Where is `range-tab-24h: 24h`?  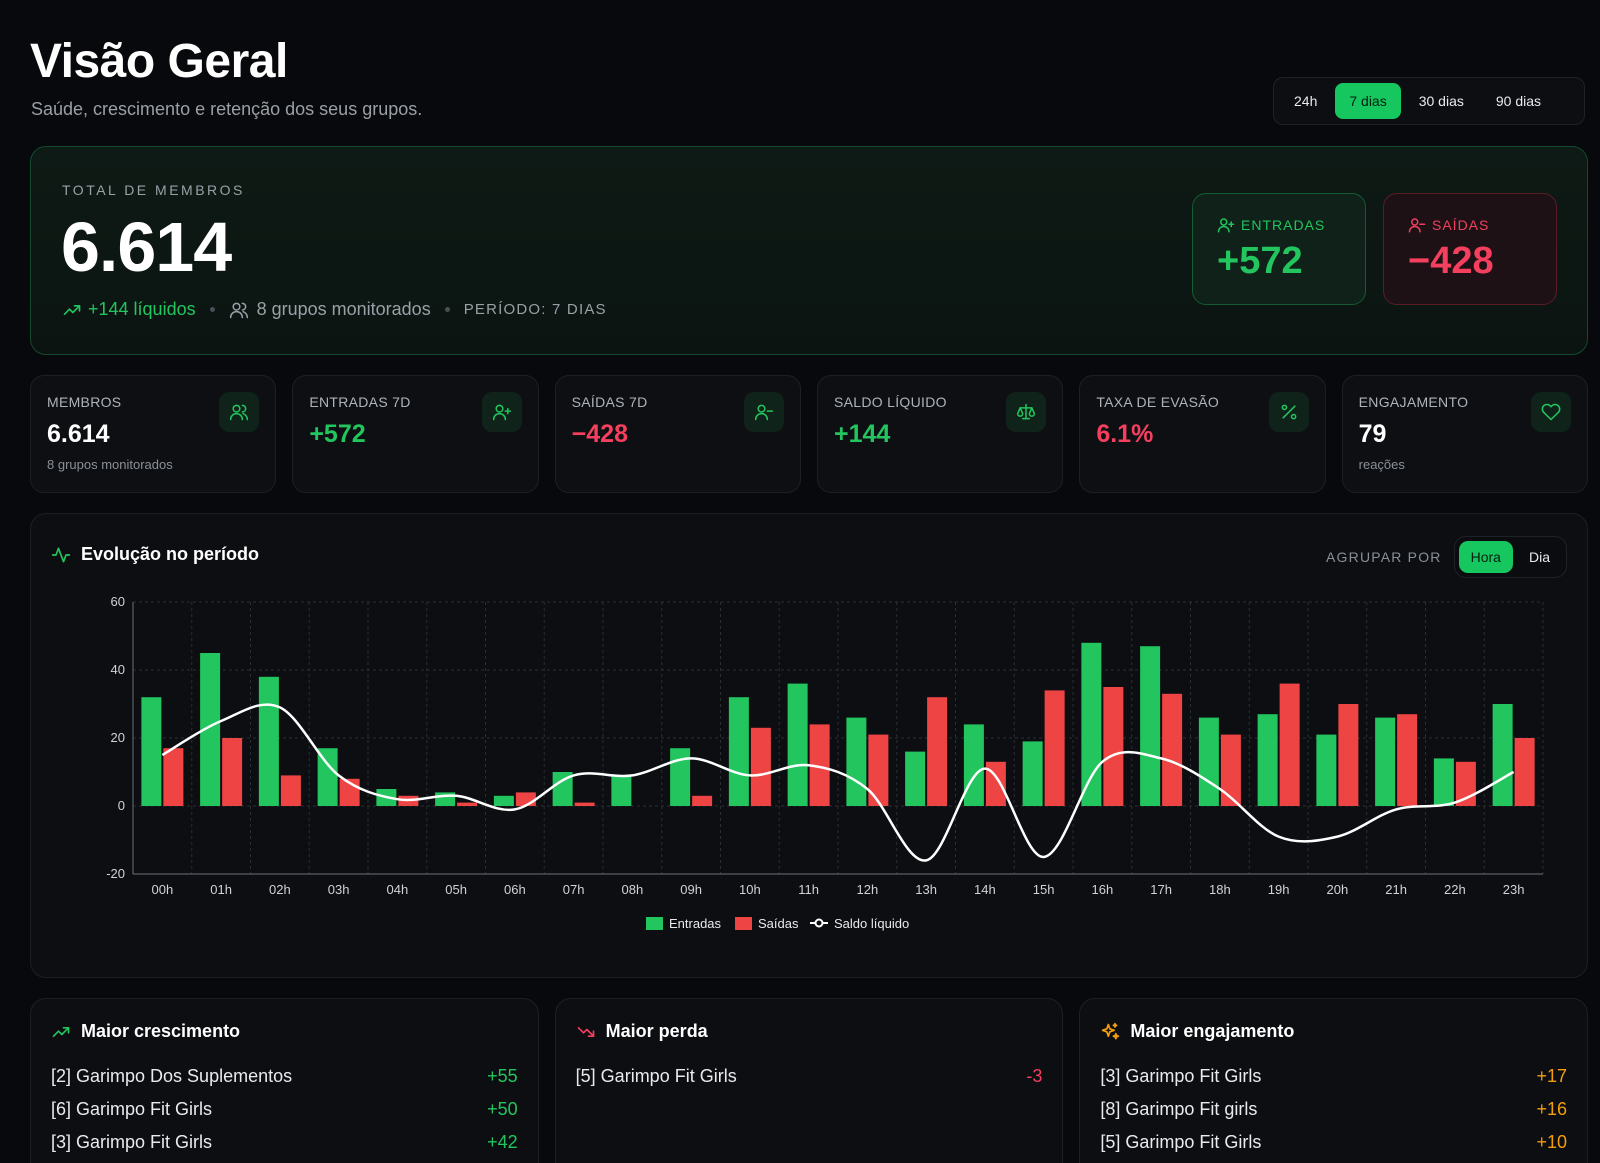 range-tab-24h: 24h is located at coordinates (1306, 101).